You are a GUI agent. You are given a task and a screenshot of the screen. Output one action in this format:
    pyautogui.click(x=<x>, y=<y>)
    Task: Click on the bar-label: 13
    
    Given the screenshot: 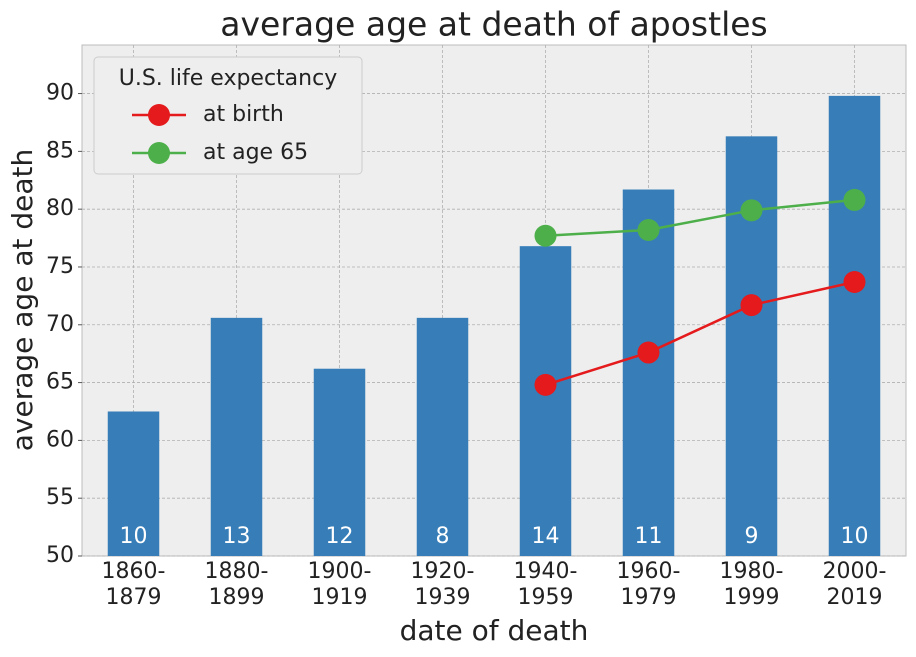 What is the action you would take?
    pyautogui.click(x=237, y=536)
    